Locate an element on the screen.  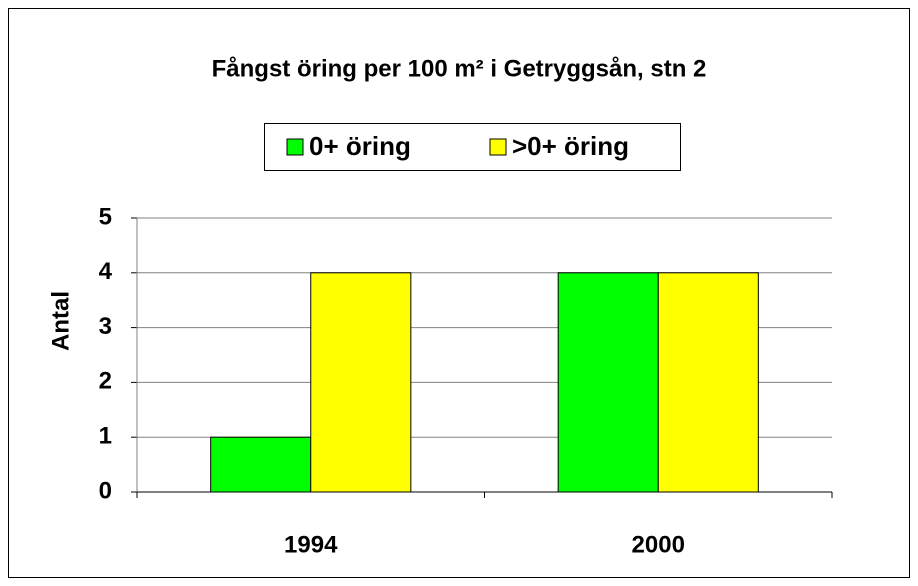
x-tick-label: 1994 is located at coordinates (311, 544).